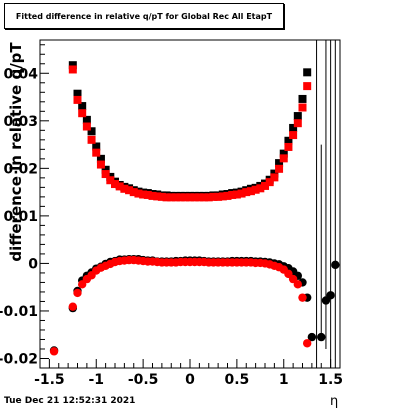 This screenshot has height=409, width=400. Describe the element at coordinates (19, 312) in the screenshot. I see `y-tick-label: -0.01` at that location.